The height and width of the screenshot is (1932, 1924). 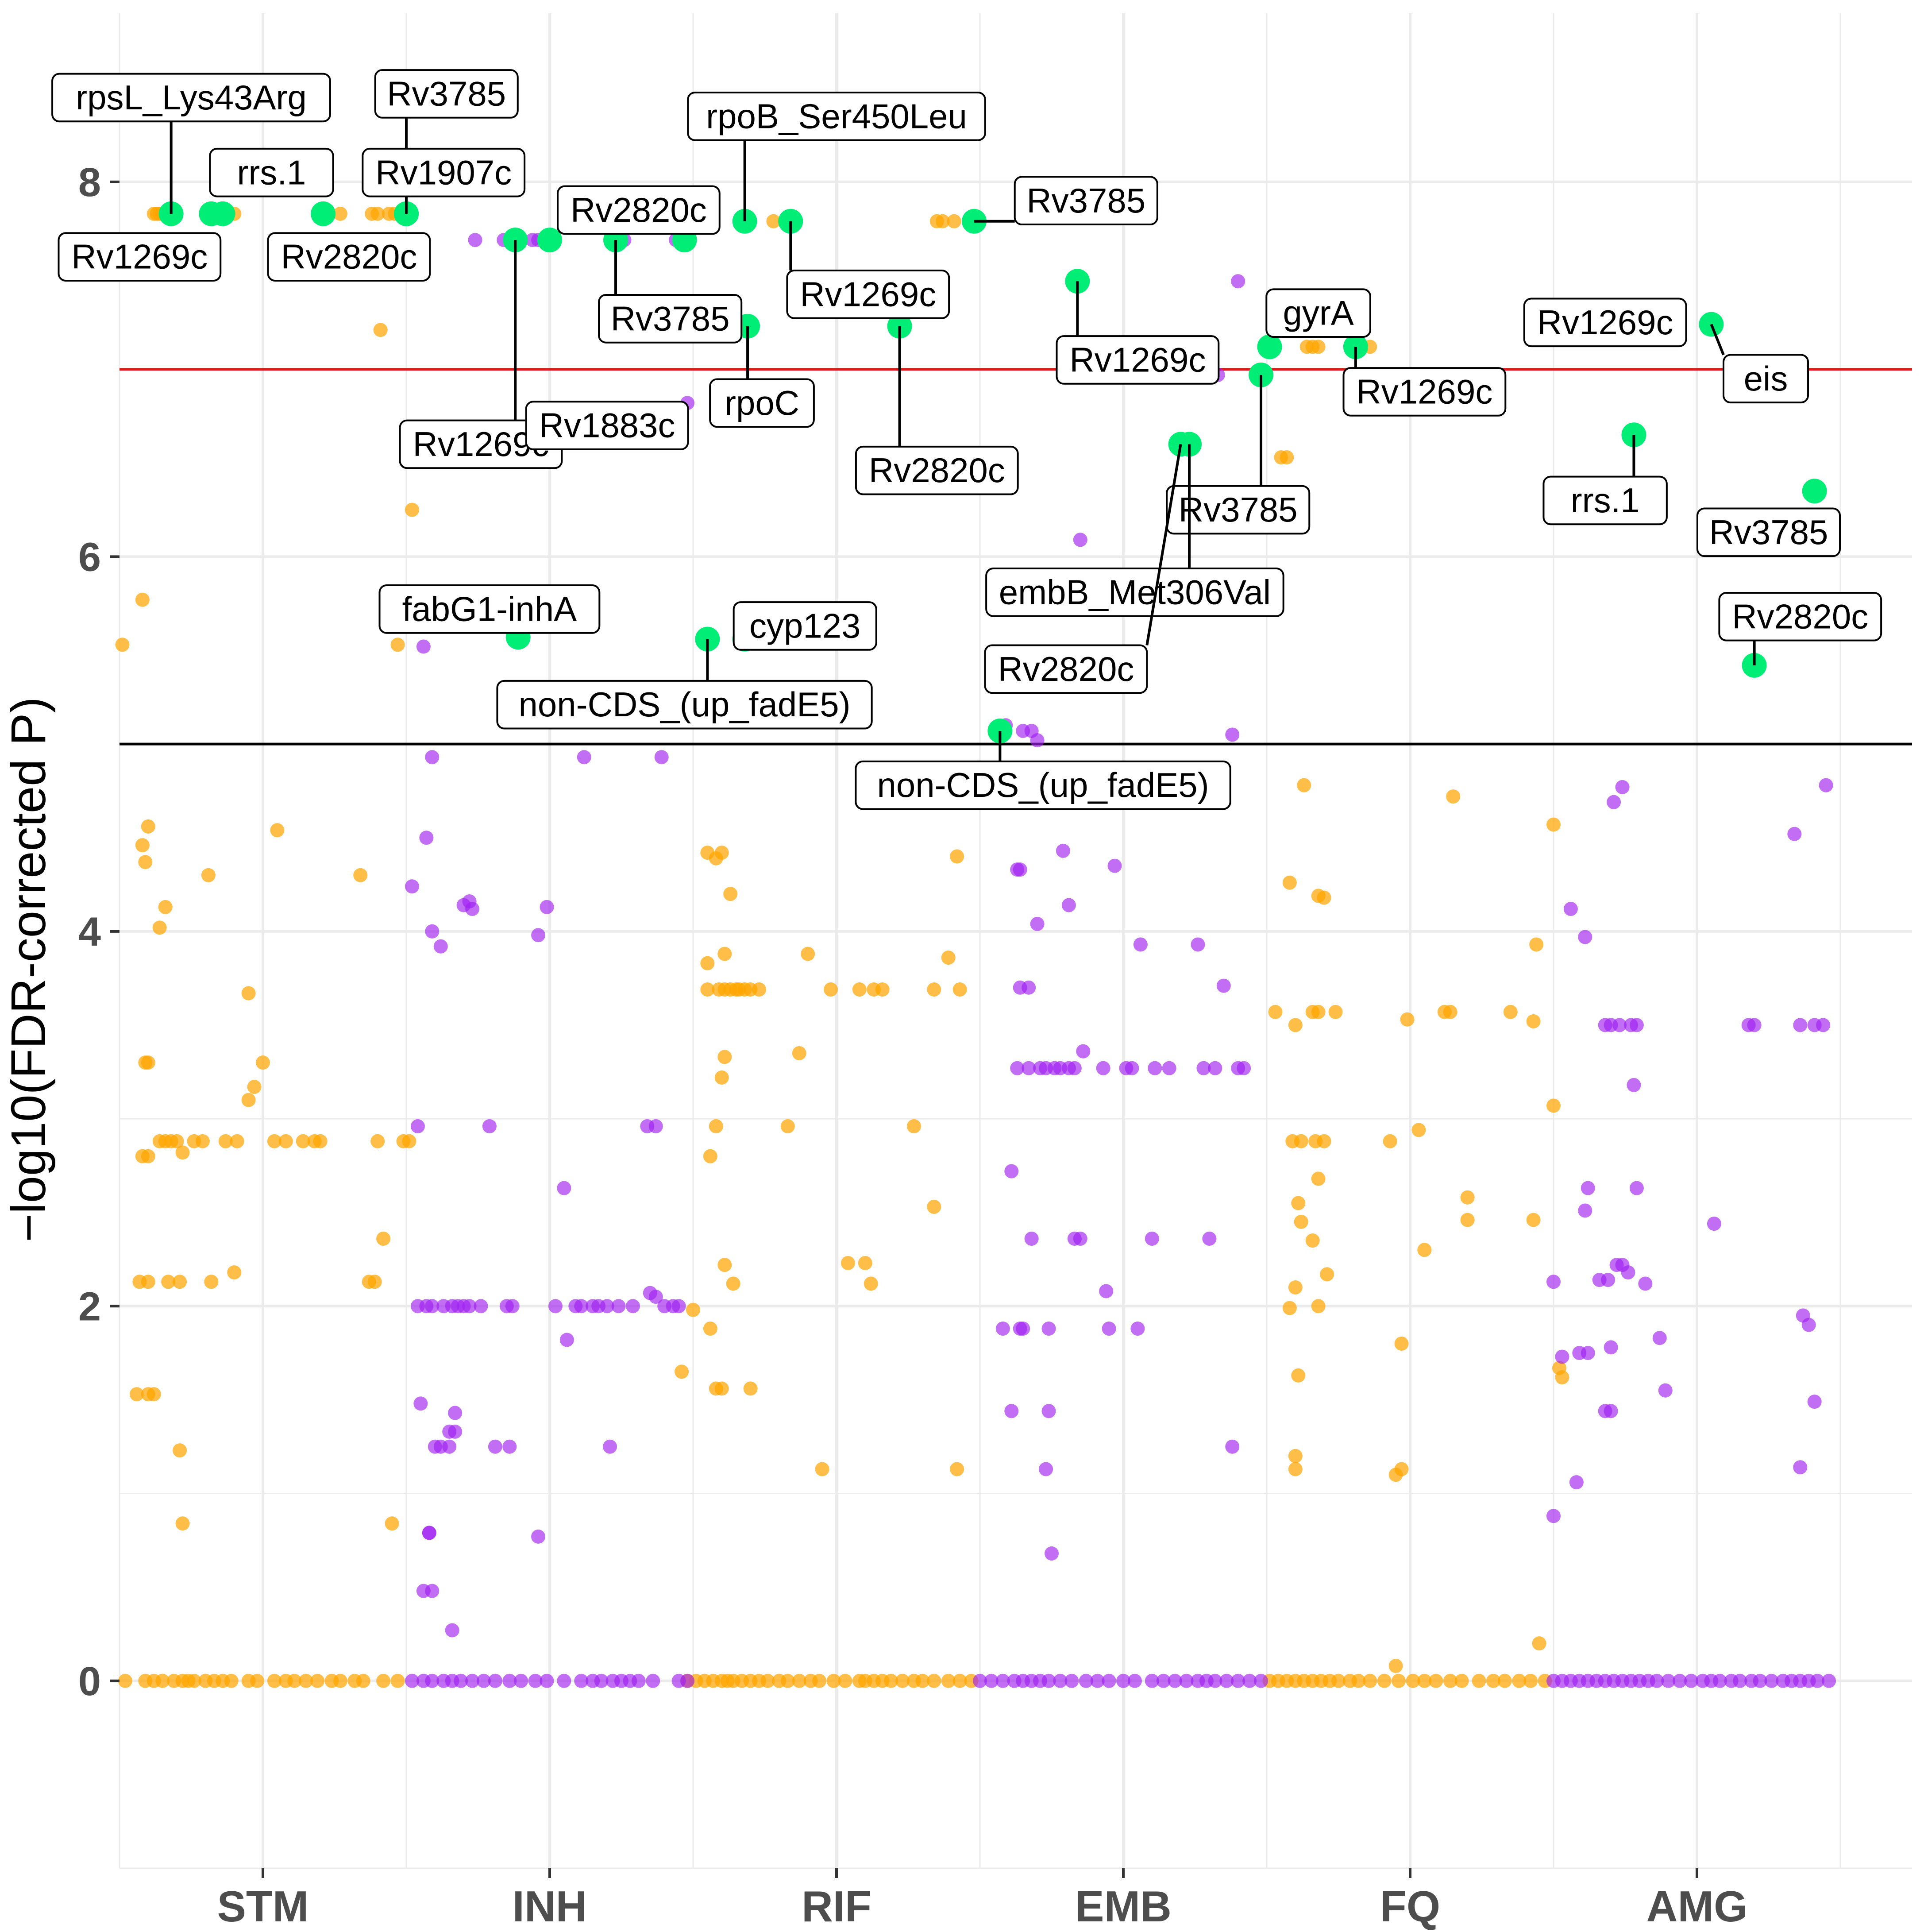 What do you see at coordinates (837, 1906) in the screenshot?
I see `x-category-label: RIF` at bounding box center [837, 1906].